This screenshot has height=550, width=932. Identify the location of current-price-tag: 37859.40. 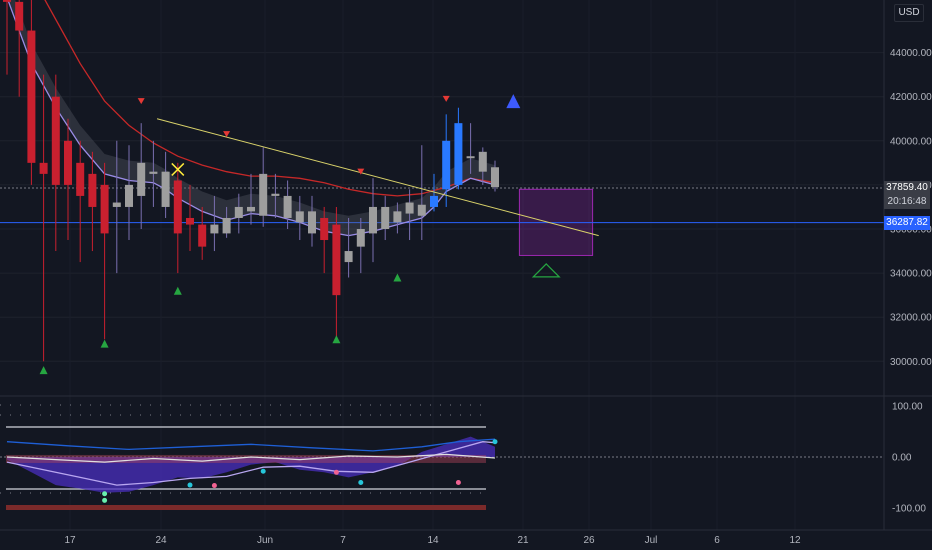
(907, 188).